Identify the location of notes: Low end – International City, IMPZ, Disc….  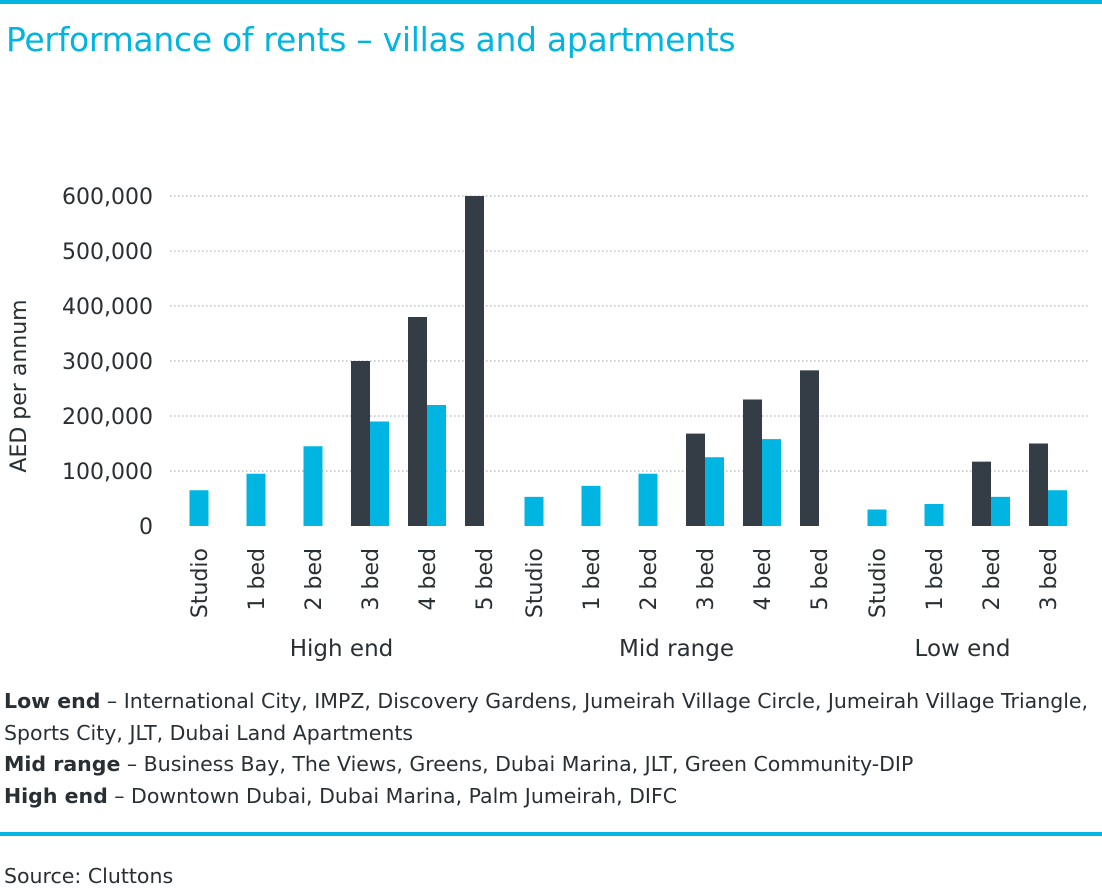
(549, 749).